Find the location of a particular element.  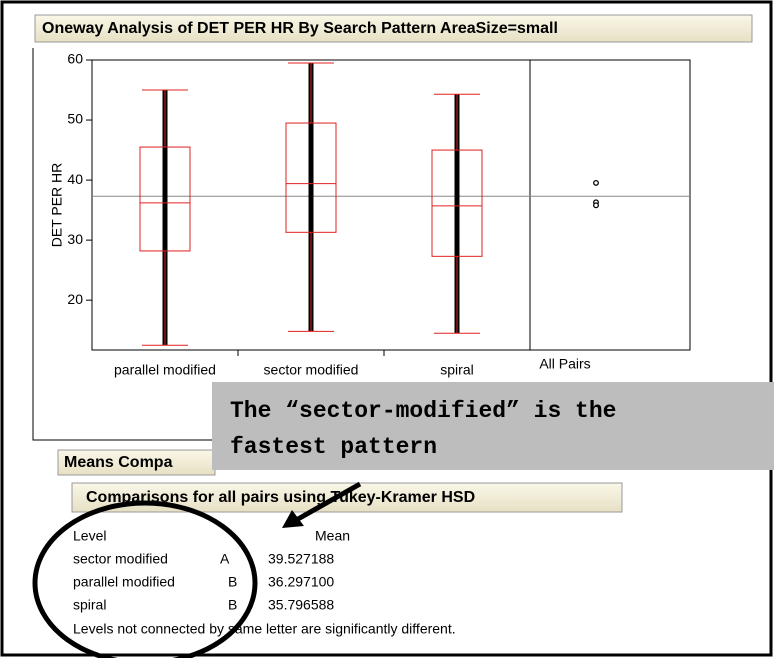

section-title: Means Compa is located at coordinates (118, 462).